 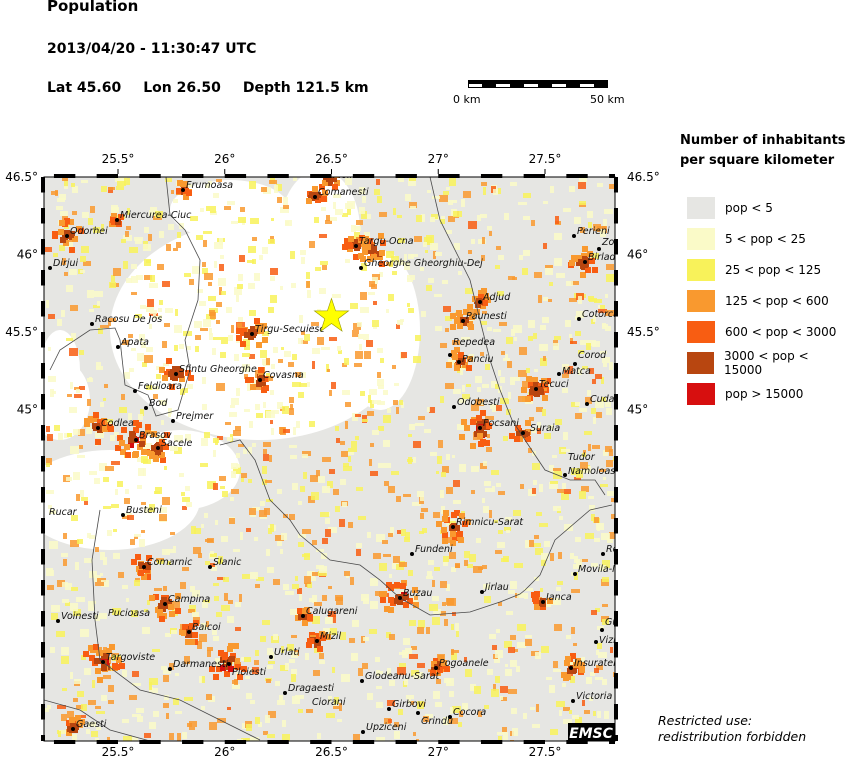 What do you see at coordinates (287, 652) in the screenshot?
I see `city-label: Urlati` at bounding box center [287, 652].